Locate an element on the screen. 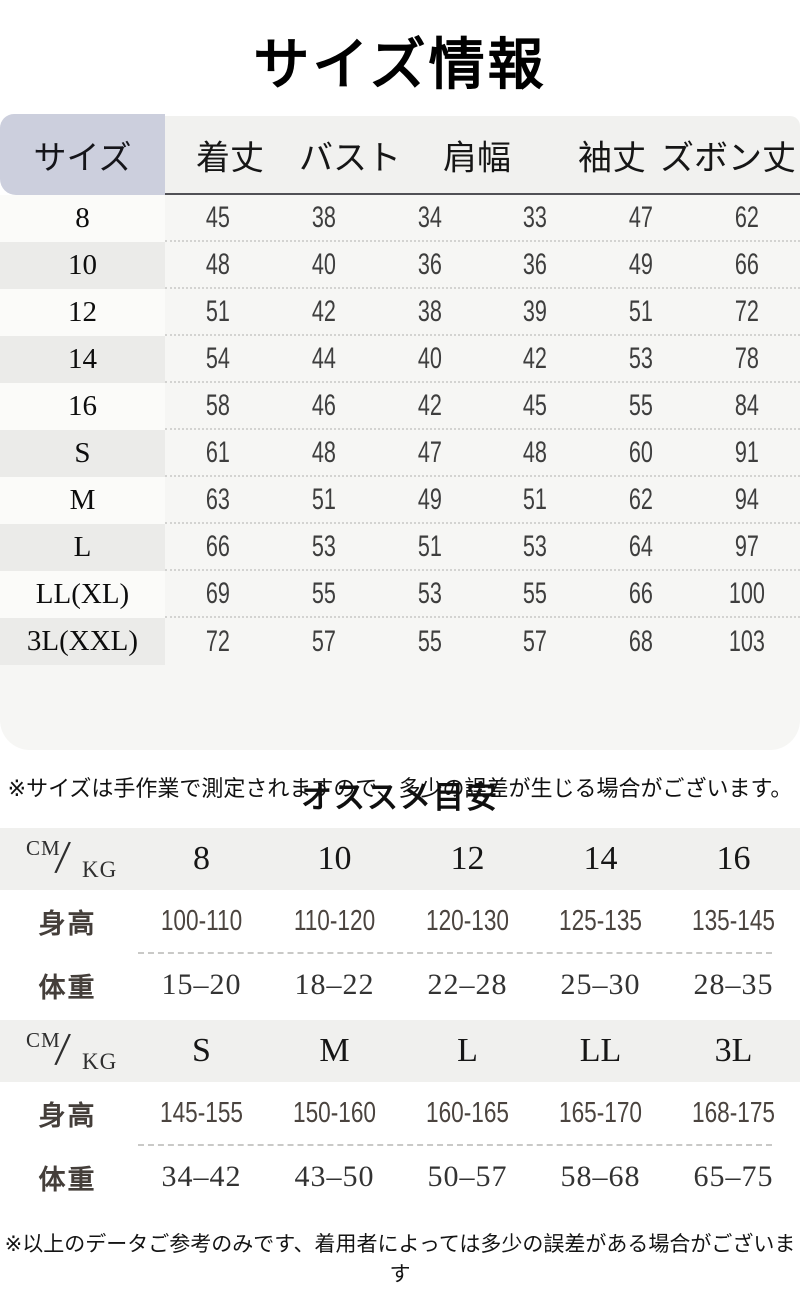  recommend-cell: 168-175 is located at coordinates (733, 1112).